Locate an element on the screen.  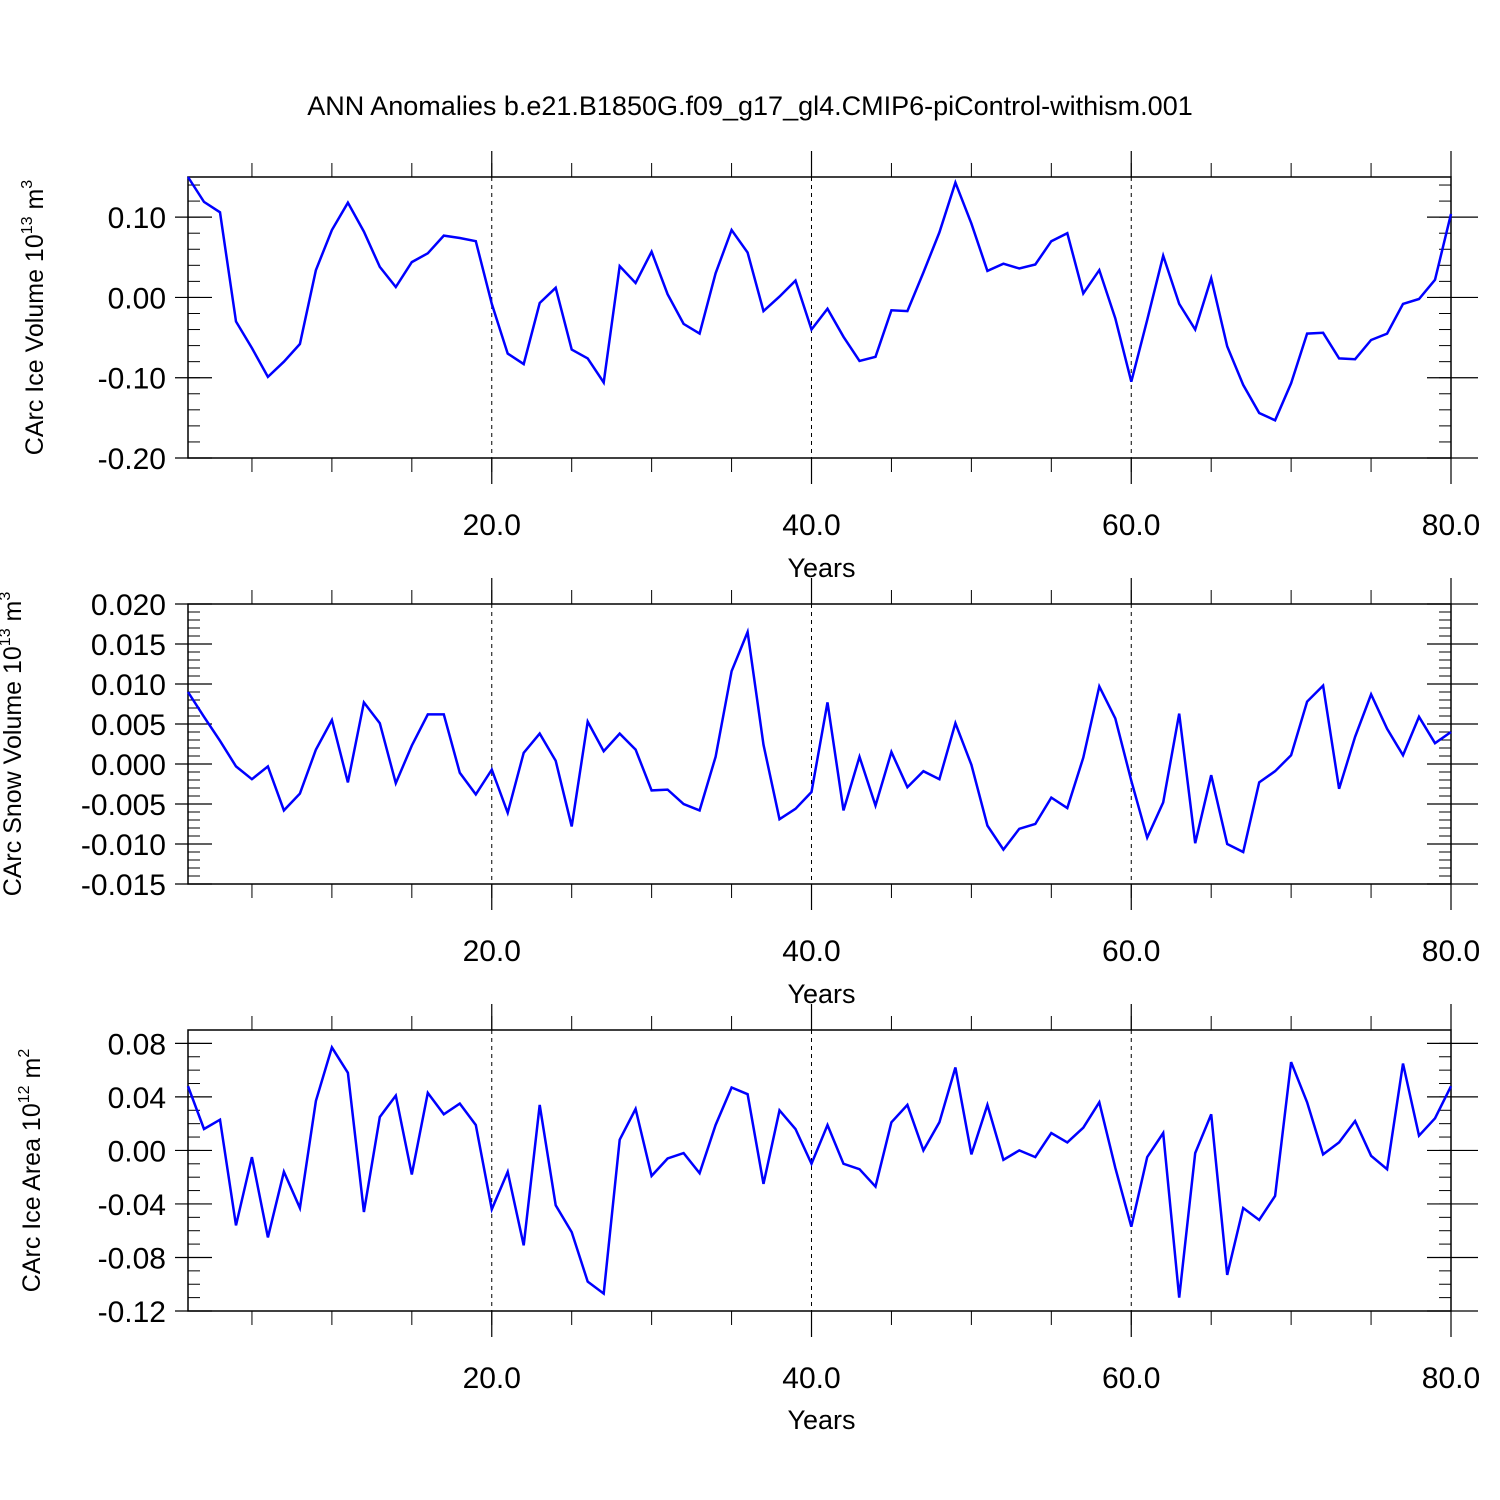
x-axis-label: Years is located at coordinates (821, 1420).